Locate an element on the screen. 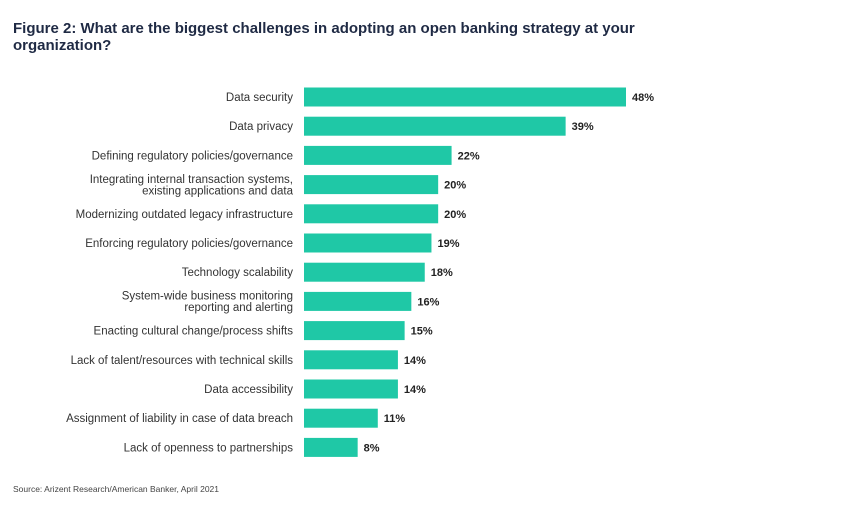  category-label: Lack of openness to partnerships is located at coordinates (209, 448).